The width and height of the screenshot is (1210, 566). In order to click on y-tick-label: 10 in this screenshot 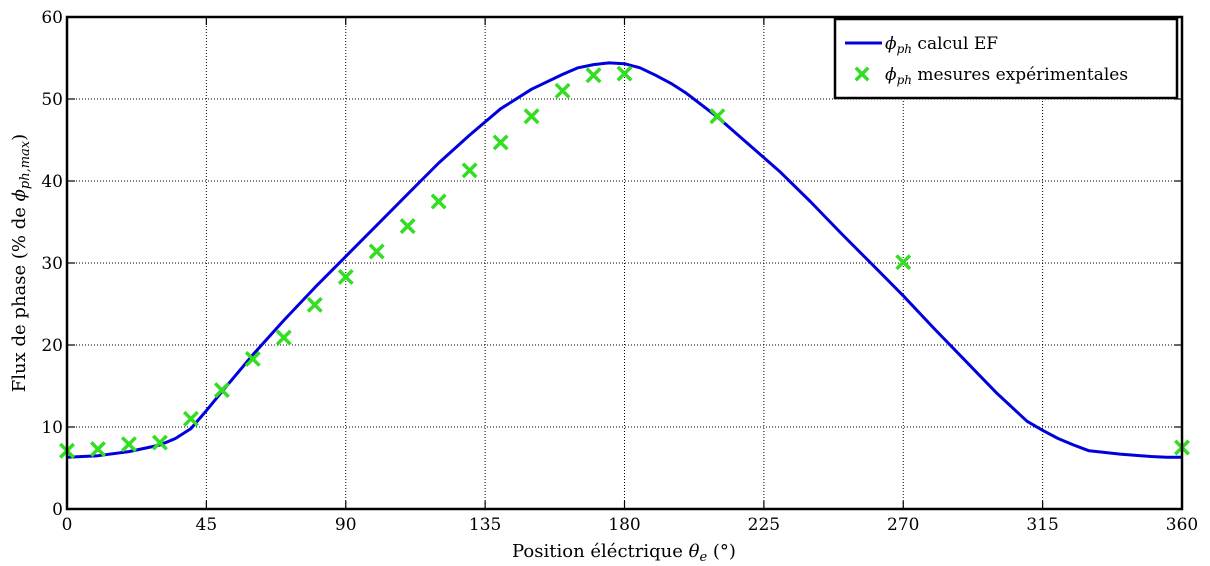, I will do `click(52, 428)`.